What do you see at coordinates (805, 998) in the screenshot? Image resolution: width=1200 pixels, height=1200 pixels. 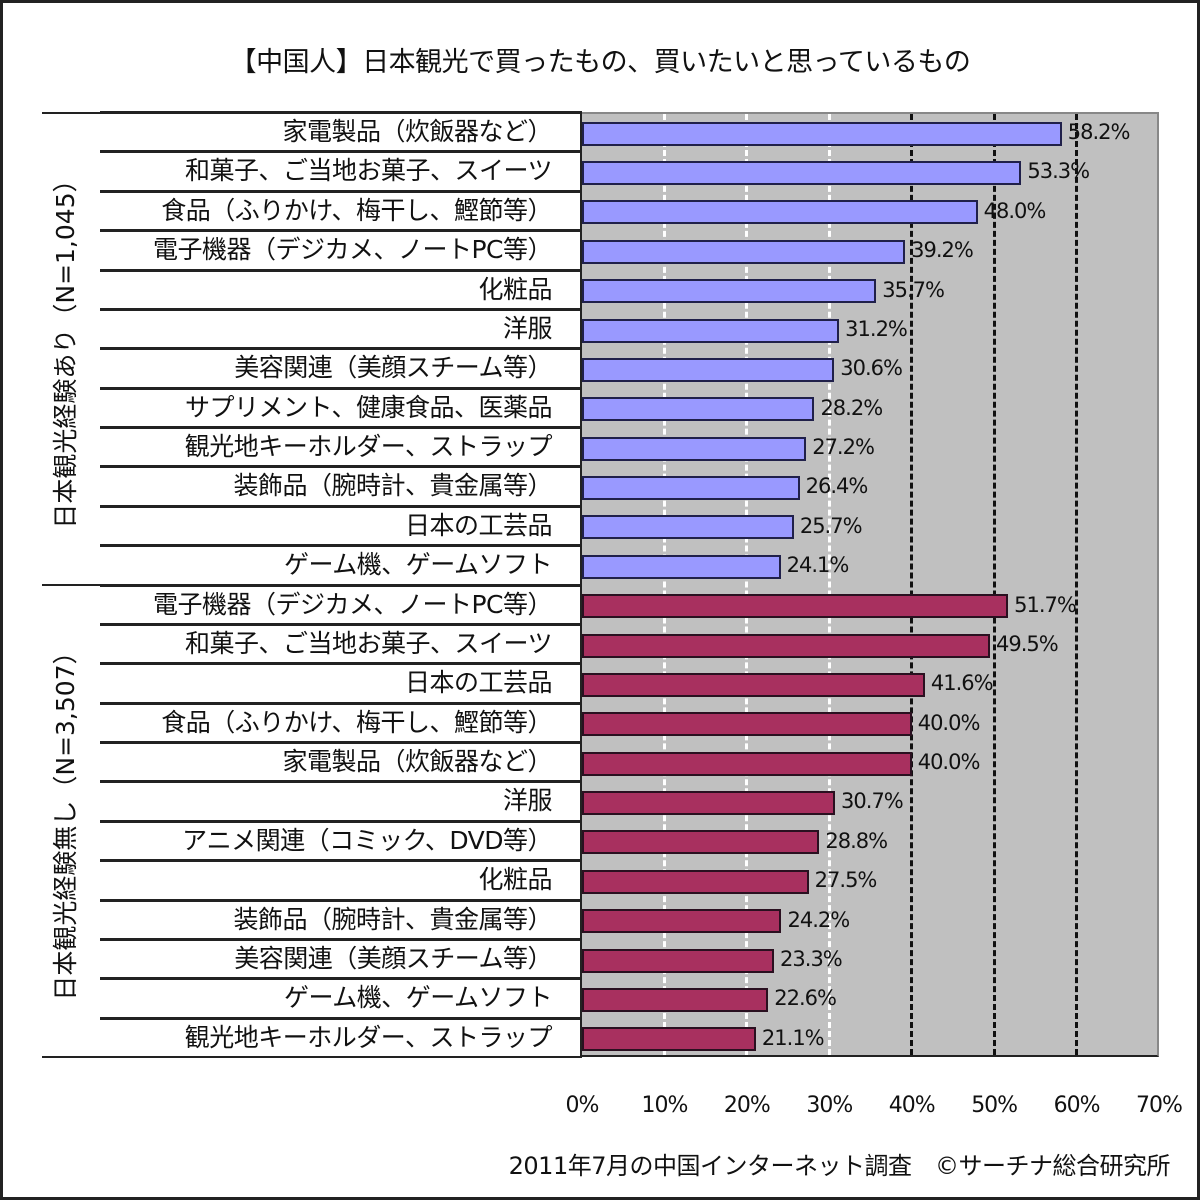 I see `value-label: 22.6%` at bounding box center [805, 998].